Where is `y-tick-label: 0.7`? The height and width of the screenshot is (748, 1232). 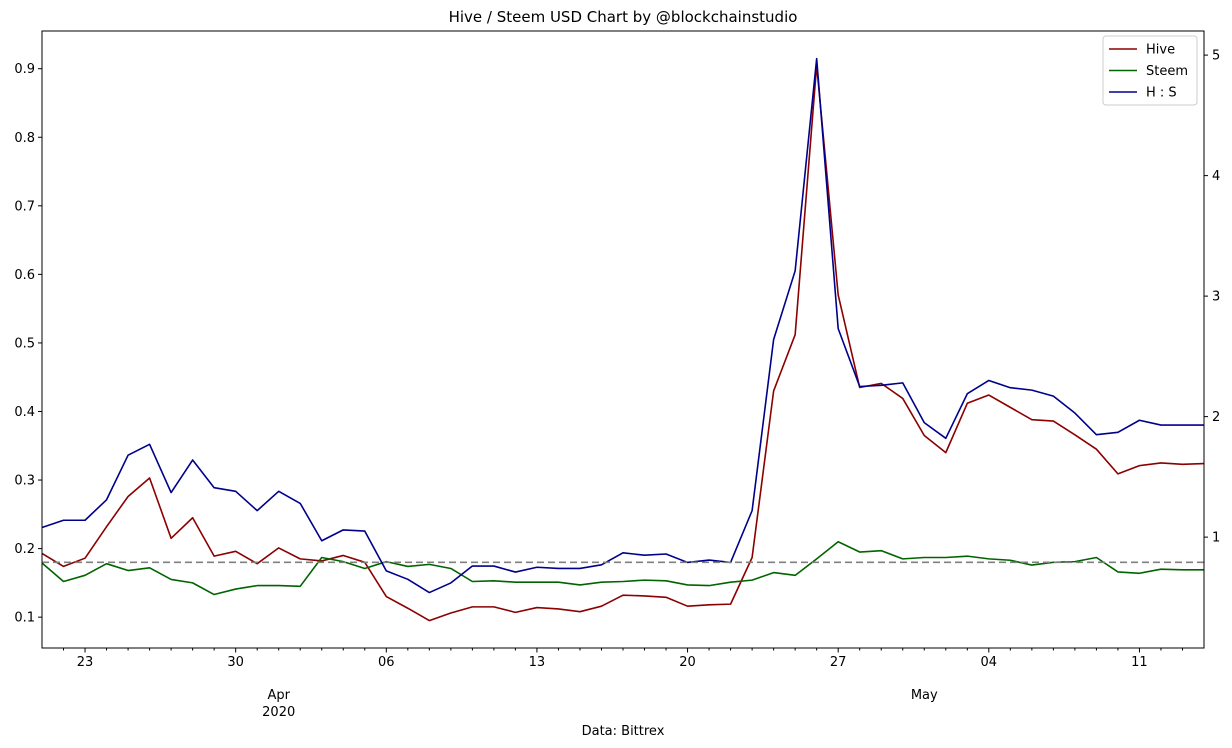
y-tick-label: 0.7 is located at coordinates (24, 206).